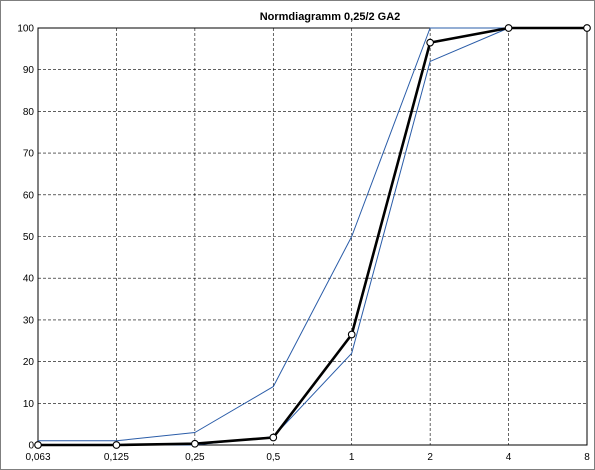 The width and height of the screenshot is (595, 470). Describe the element at coordinates (509, 457) in the screenshot. I see `x-tick-label: 4` at that location.